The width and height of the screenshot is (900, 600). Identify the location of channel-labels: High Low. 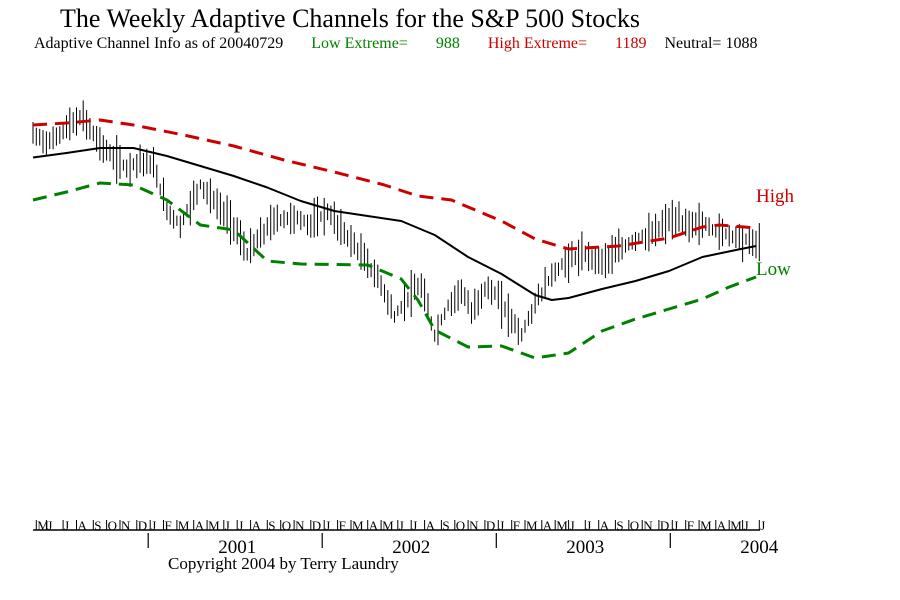
(775, 233).